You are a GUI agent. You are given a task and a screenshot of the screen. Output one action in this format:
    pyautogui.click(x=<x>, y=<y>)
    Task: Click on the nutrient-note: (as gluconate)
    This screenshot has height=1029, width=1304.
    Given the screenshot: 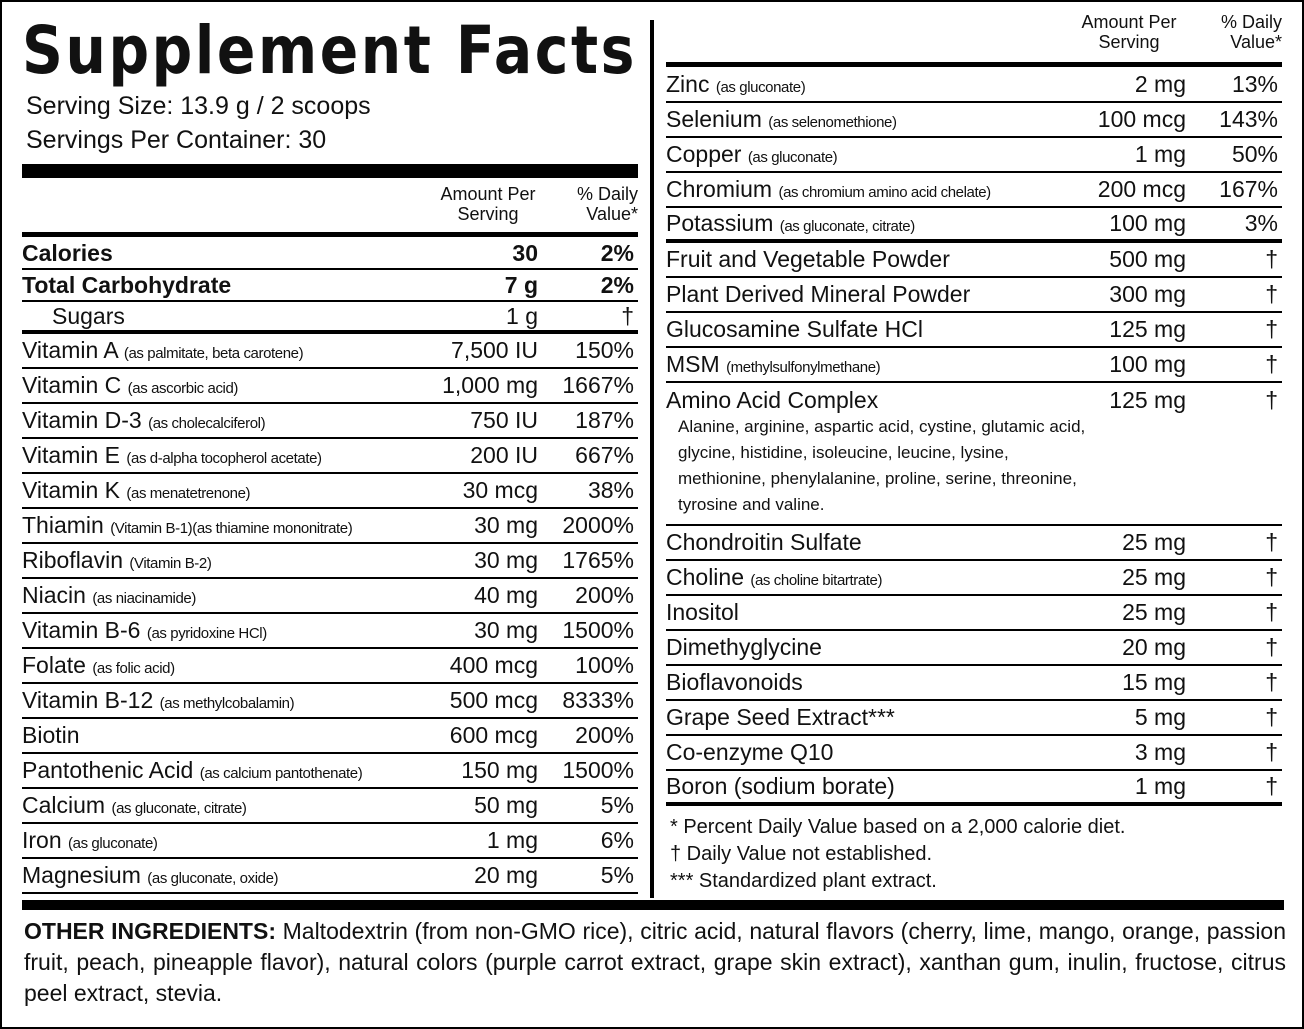 What is the action you would take?
    pyautogui.click(x=792, y=157)
    